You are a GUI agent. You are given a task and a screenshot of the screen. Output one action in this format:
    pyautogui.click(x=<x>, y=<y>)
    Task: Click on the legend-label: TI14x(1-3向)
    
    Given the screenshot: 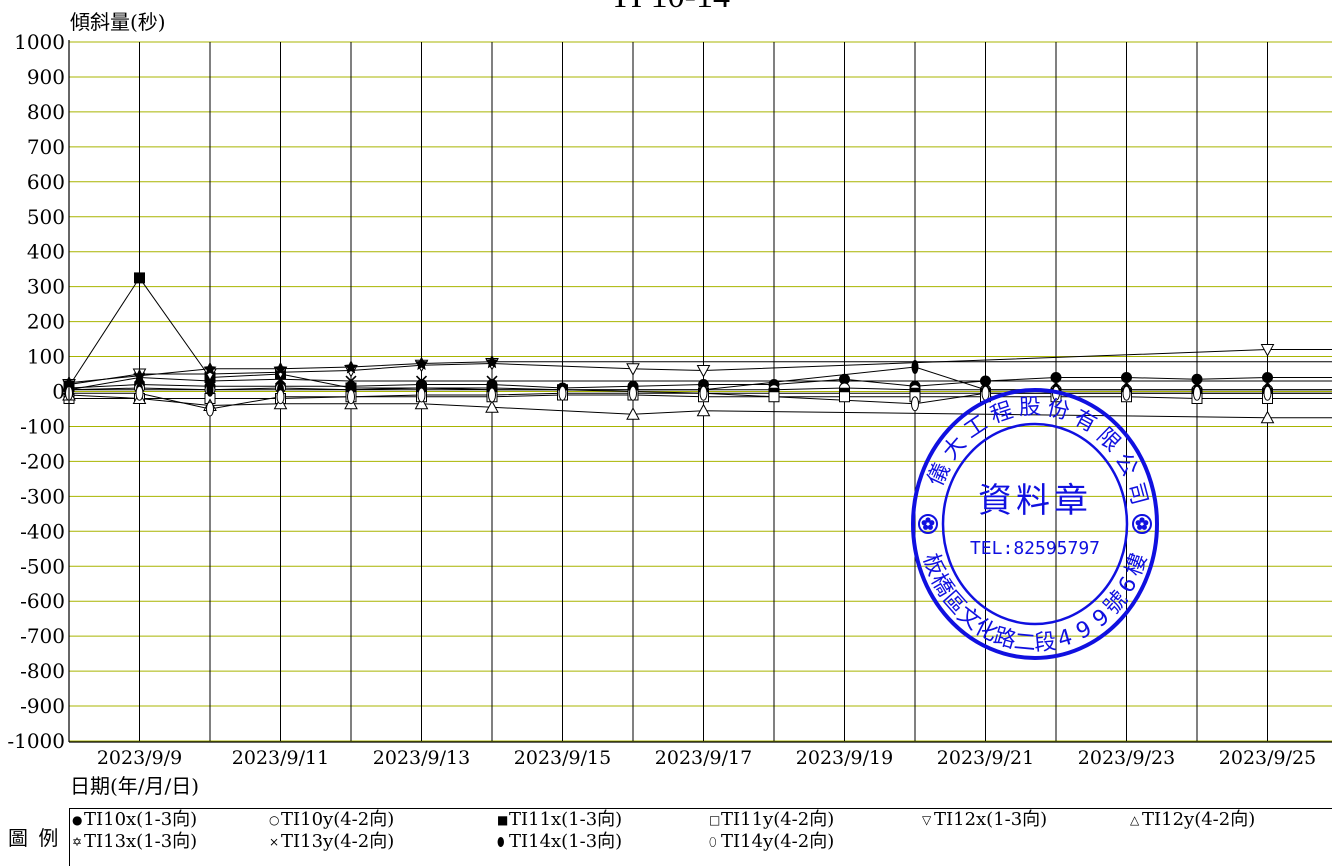 What is the action you would take?
    pyautogui.click(x=566, y=841)
    